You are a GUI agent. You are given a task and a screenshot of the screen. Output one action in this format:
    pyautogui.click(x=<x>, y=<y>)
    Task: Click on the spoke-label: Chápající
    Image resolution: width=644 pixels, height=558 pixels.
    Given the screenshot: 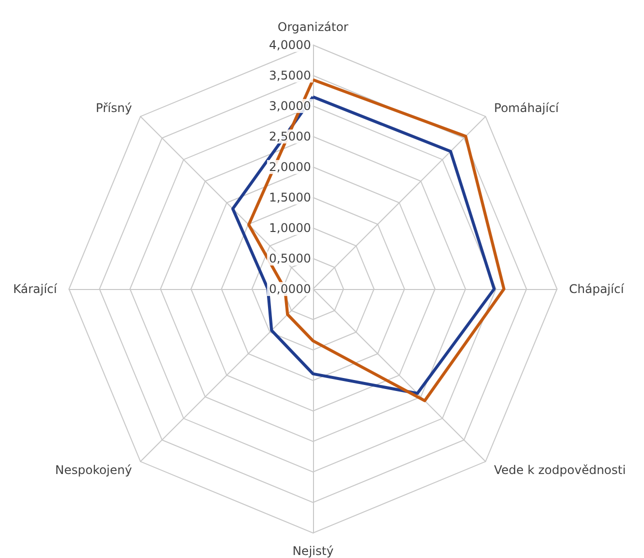 What is the action you would take?
    pyautogui.click(x=597, y=289)
    